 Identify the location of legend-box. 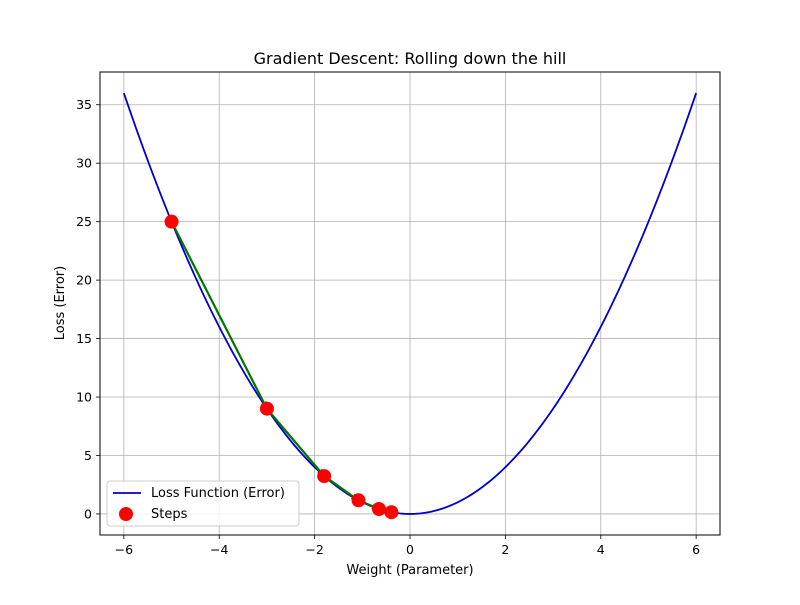
(203, 503).